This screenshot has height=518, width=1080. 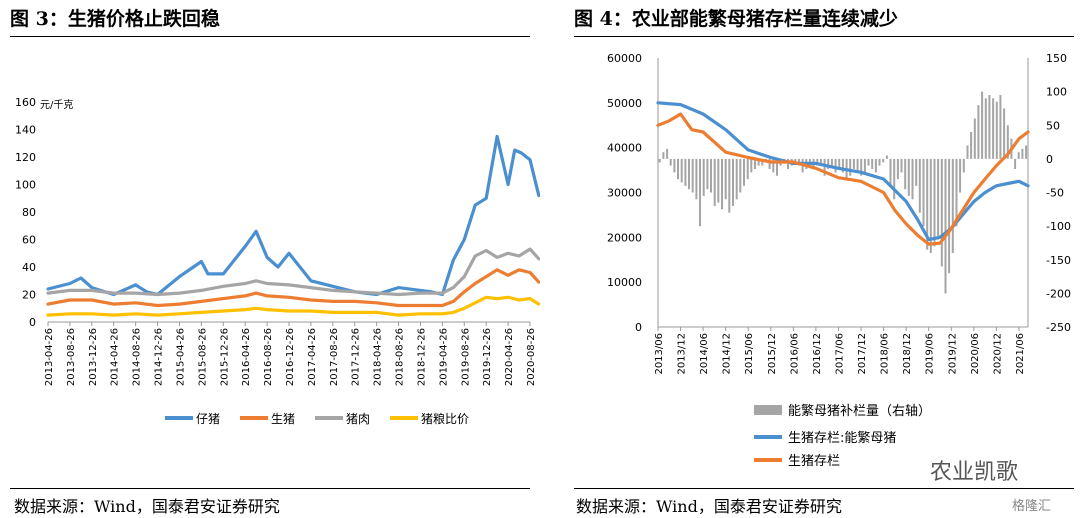 I want to click on right-y-tick-label: -150, so click(x=1058, y=260).